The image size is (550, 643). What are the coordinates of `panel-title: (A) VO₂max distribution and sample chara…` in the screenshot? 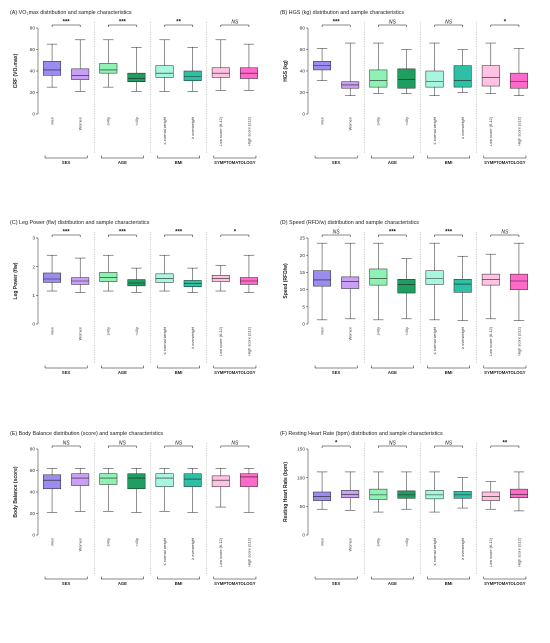 It's located at (71, 13).